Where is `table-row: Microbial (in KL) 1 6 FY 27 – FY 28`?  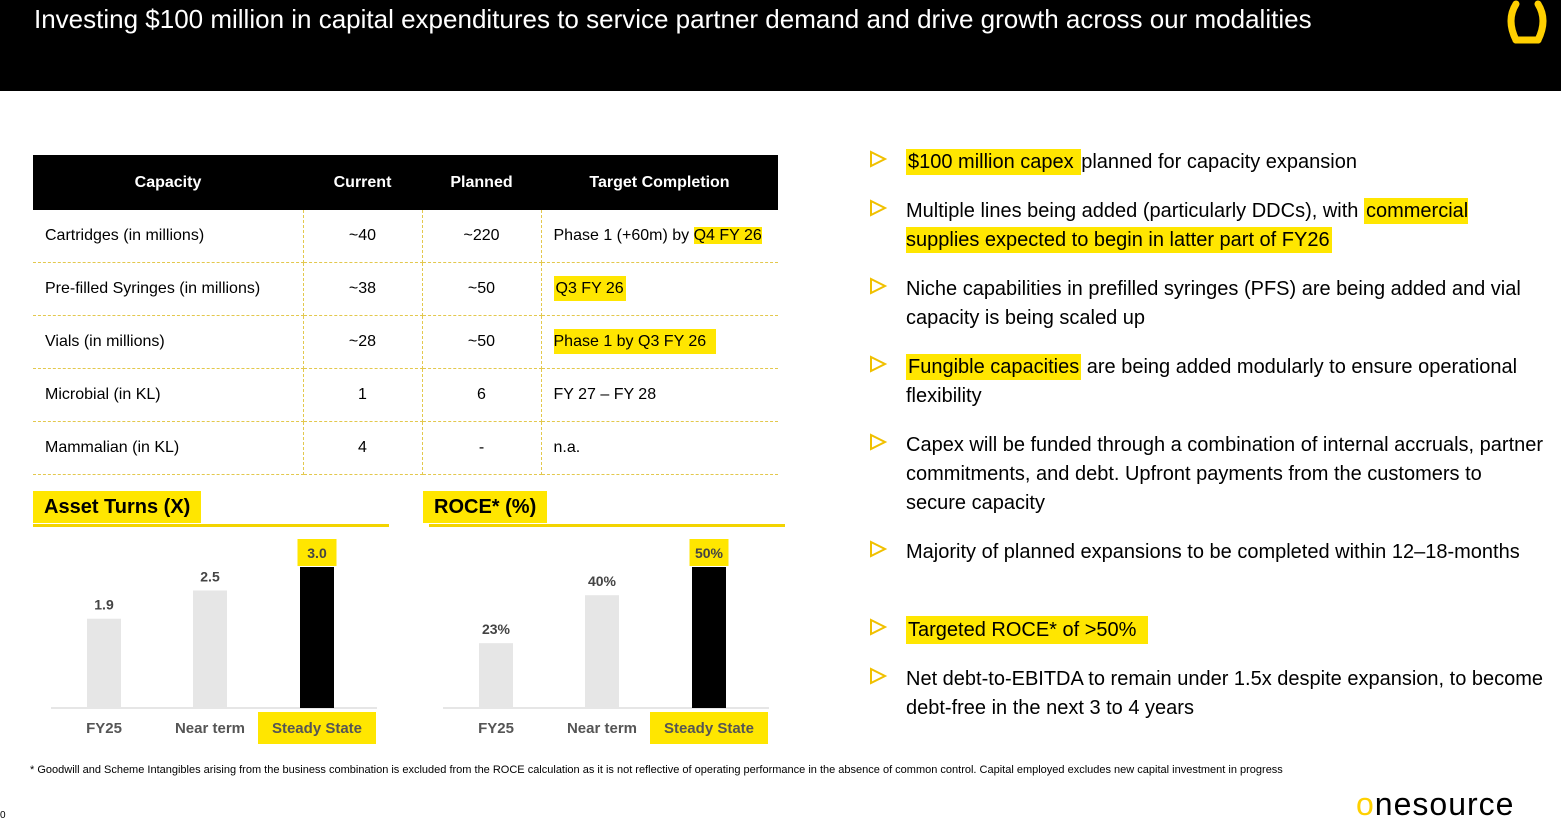 table-row: Microbial (in KL) 1 6 FY 27 – FY 28 is located at coordinates (405, 395).